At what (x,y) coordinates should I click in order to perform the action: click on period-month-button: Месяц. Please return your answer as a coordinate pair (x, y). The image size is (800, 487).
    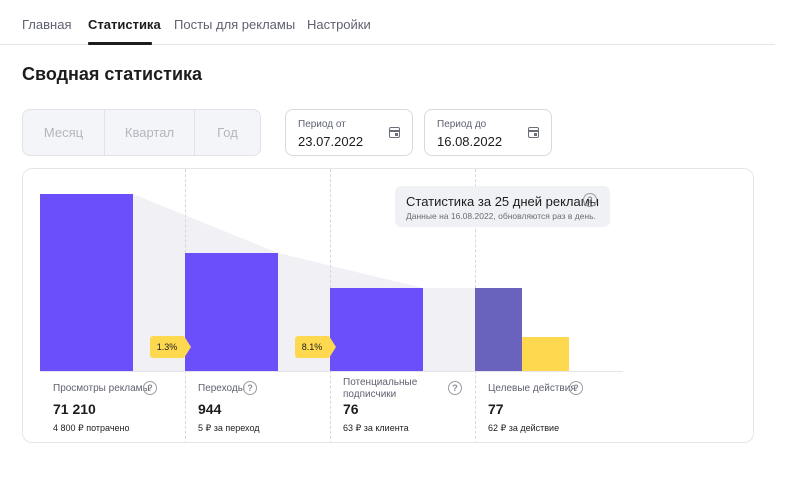
    Looking at the image, I should click on (64, 132).